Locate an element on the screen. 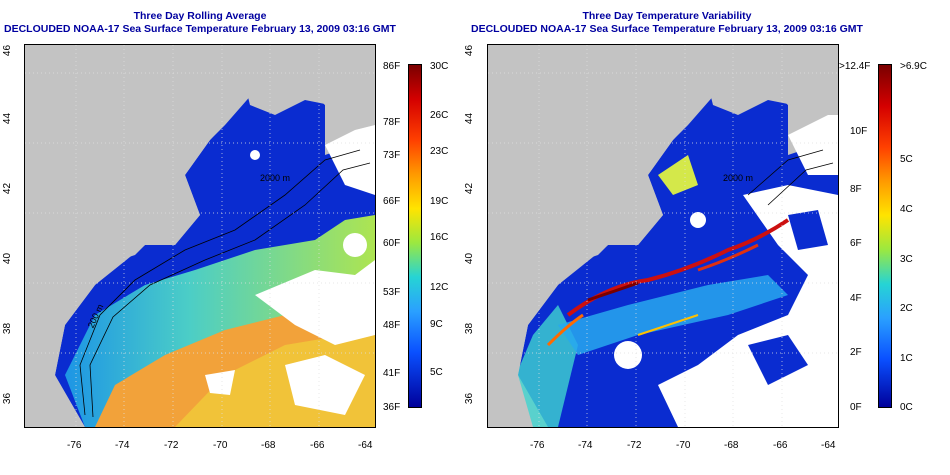  colorbar-f-label: 8F is located at coordinates (856, 189).